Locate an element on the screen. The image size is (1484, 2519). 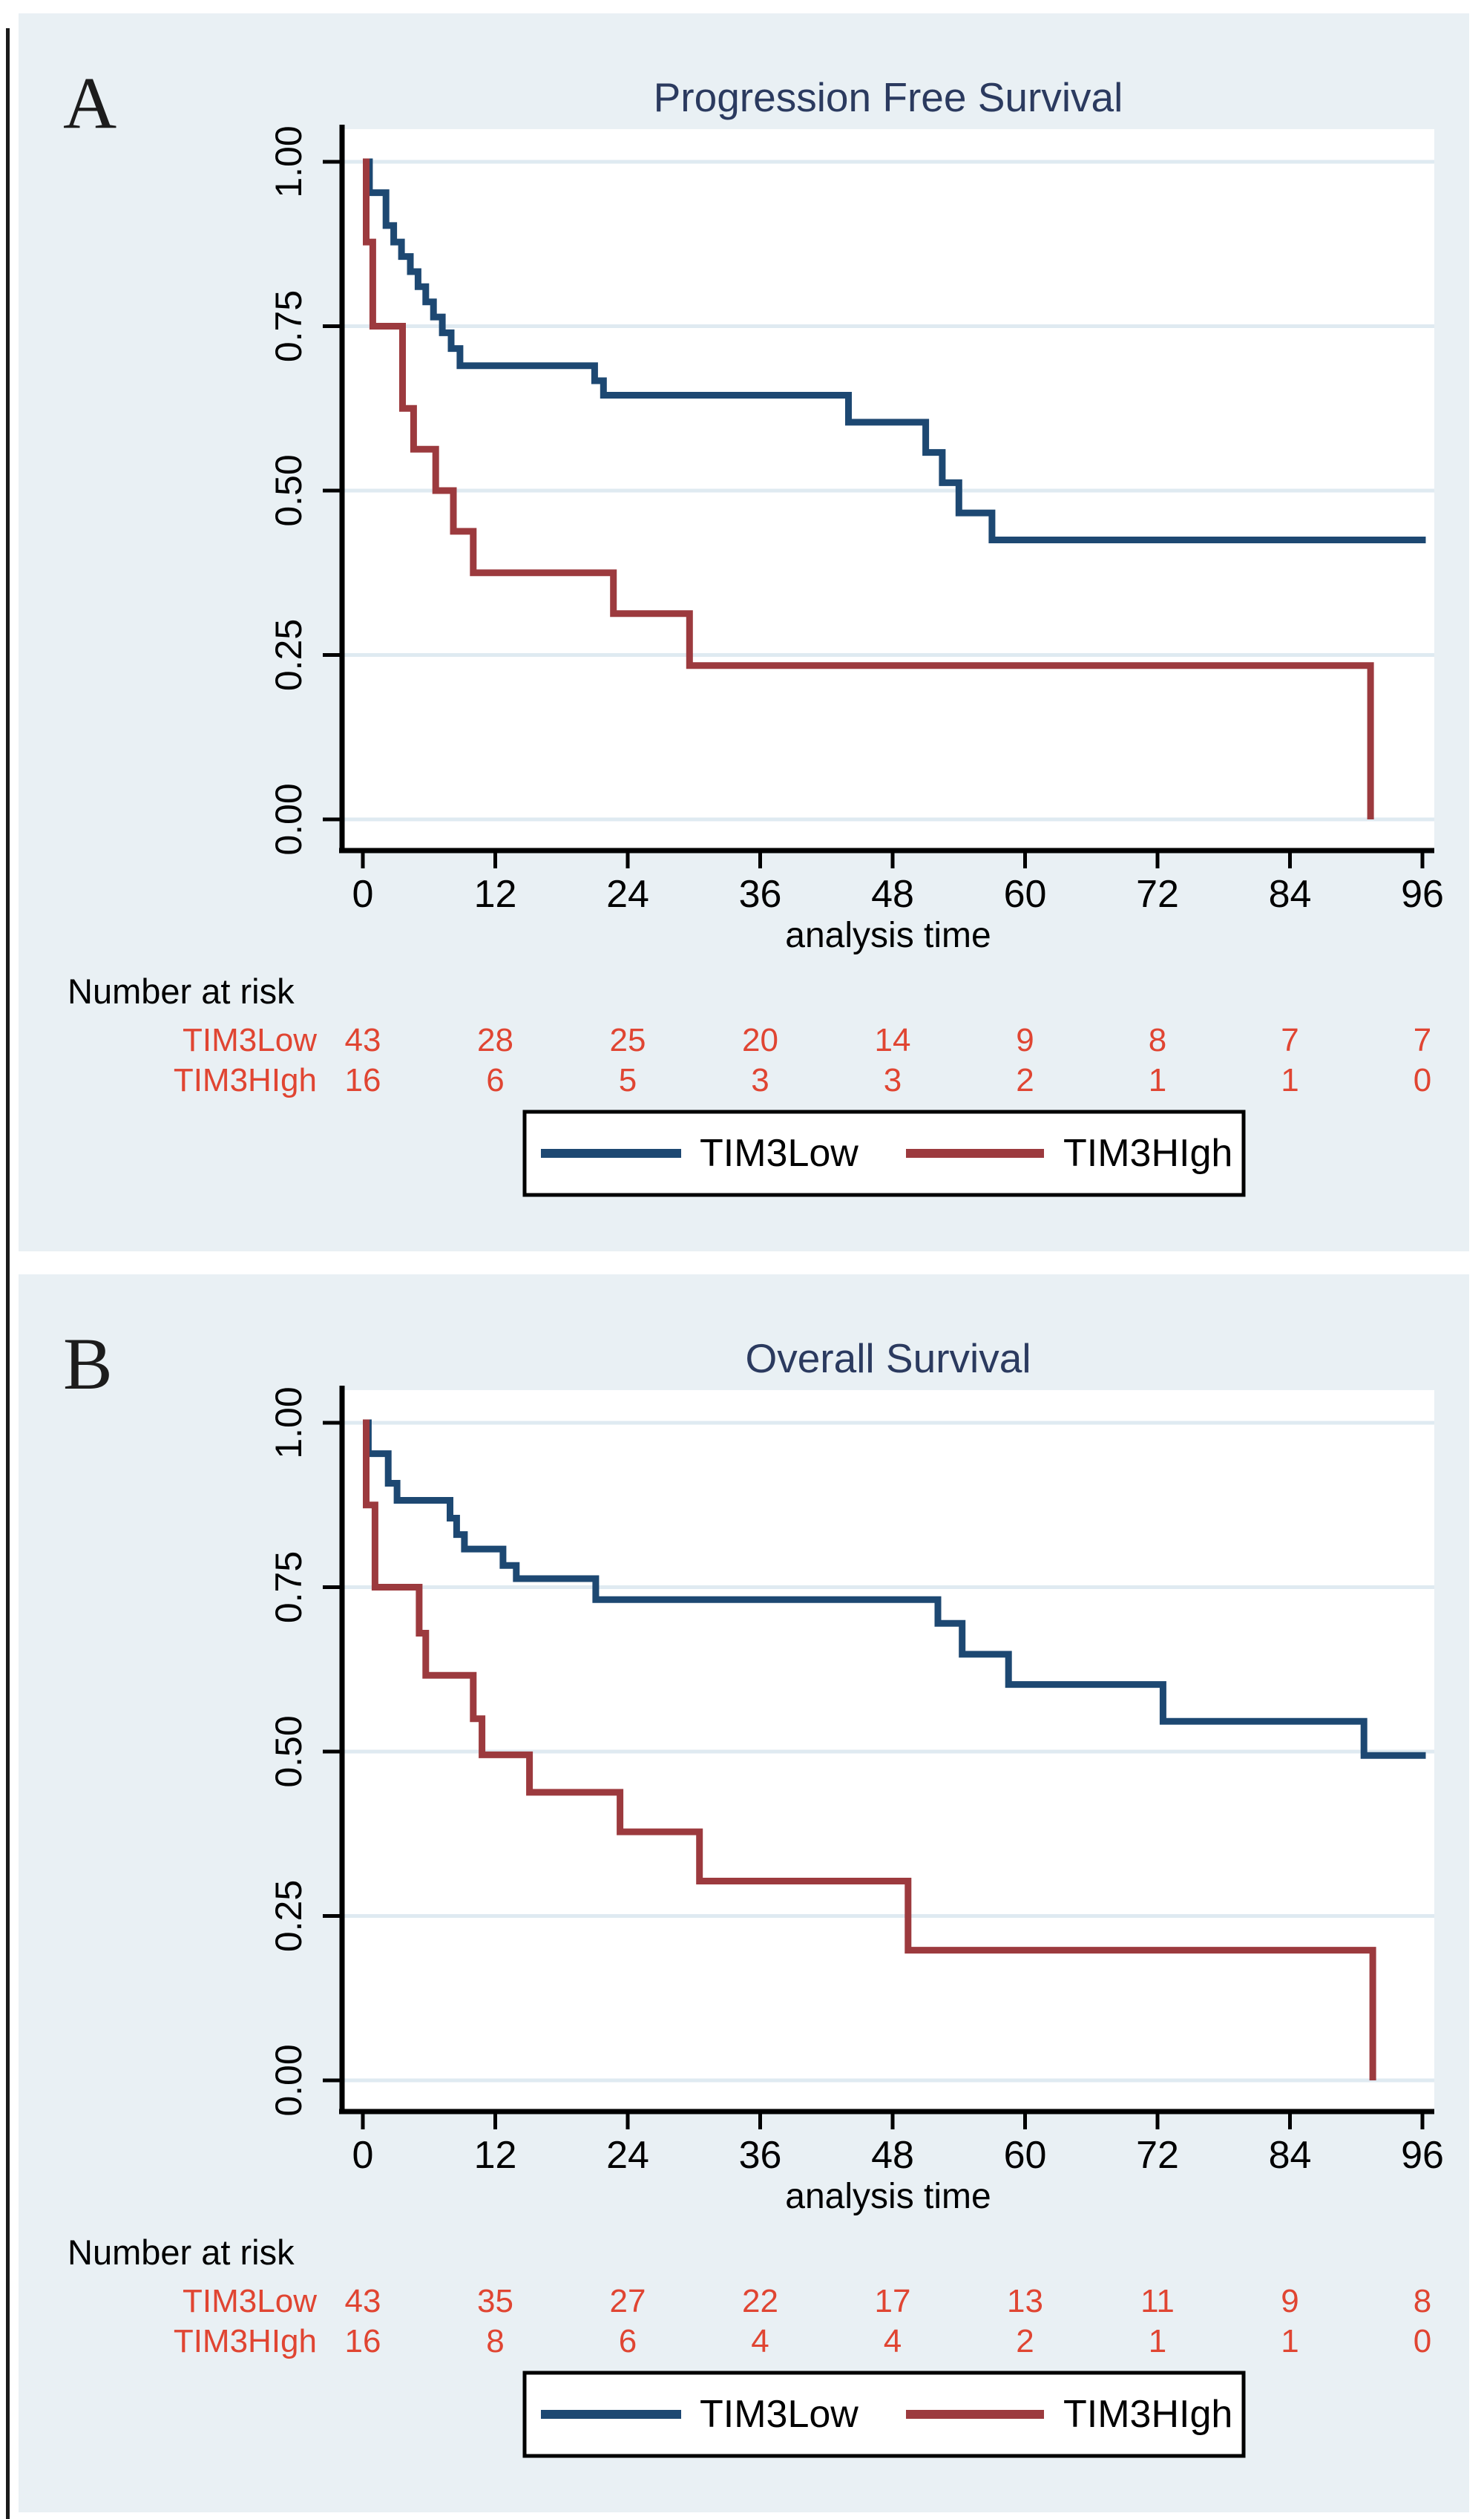
risk-count-TIM3HIgh-t12: 8 is located at coordinates (495, 2341).